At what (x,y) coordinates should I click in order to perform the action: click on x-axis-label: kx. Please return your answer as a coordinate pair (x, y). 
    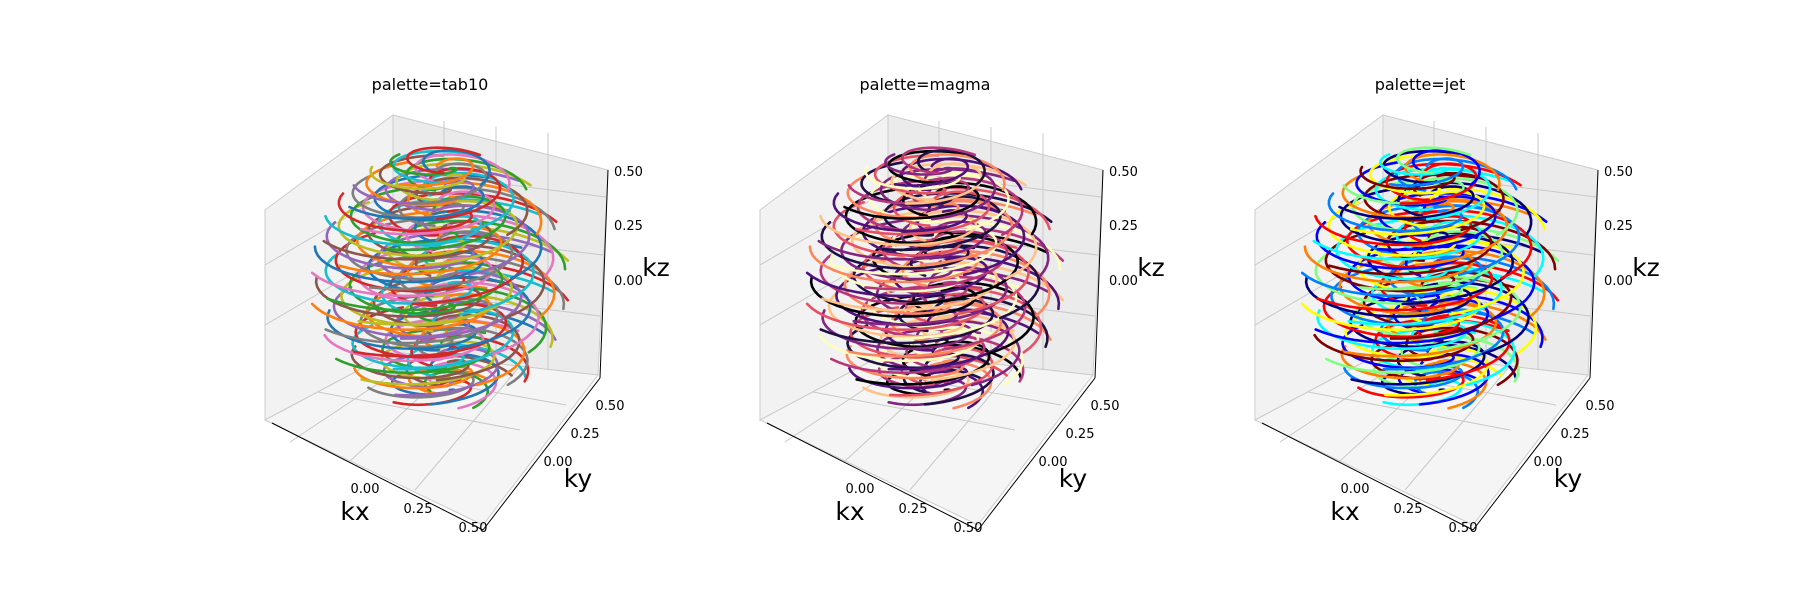
    Looking at the image, I should click on (849, 511).